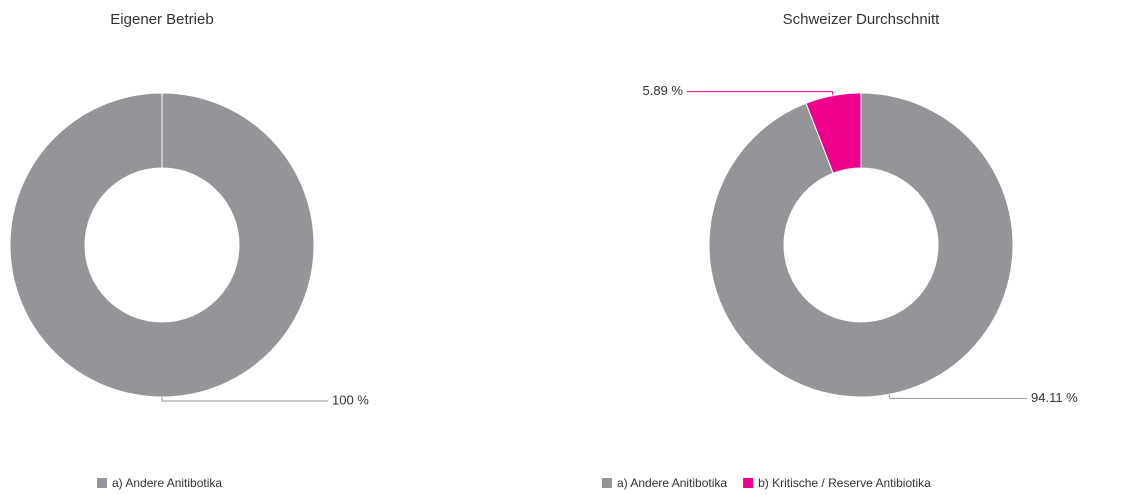 The height and width of the screenshot is (495, 1138). I want to click on data-label: 100 %, so click(350, 399).